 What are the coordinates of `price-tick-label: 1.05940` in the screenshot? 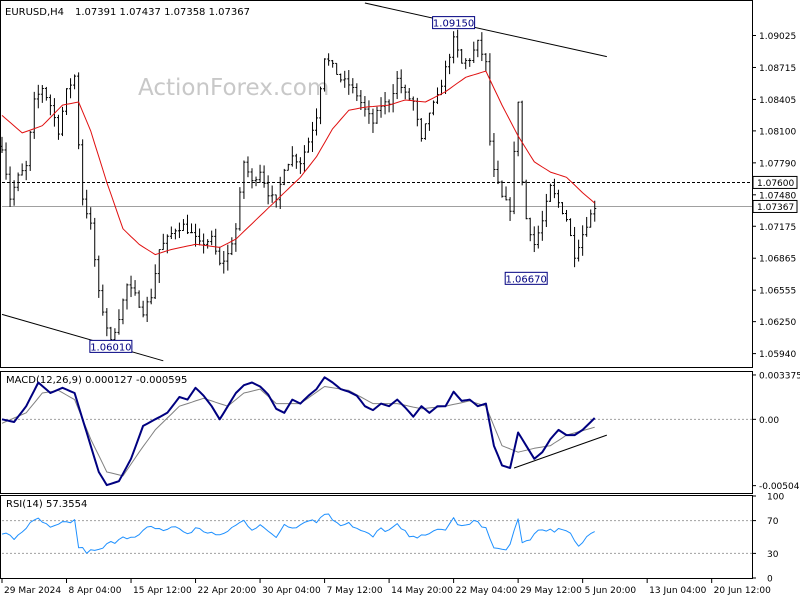 It's located at (777, 355).